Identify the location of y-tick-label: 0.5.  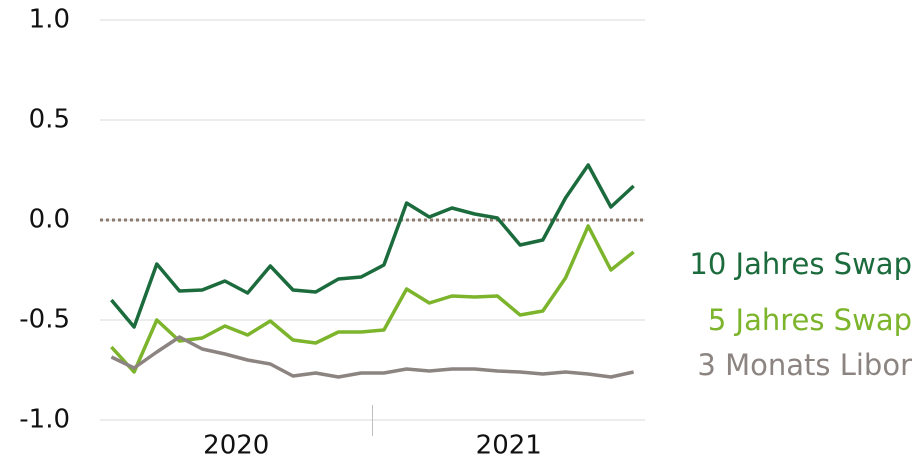
(49, 120).